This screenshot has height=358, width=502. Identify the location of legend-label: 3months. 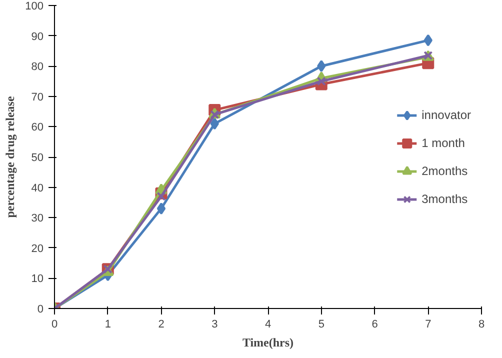
(445, 199).